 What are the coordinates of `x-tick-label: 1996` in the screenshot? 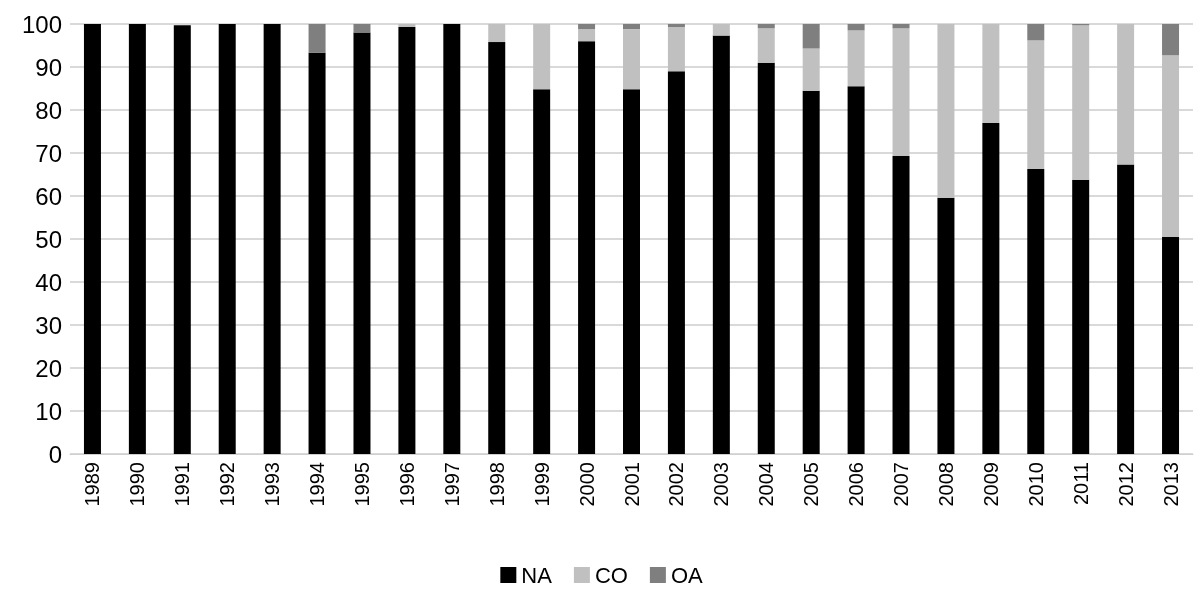 It's located at (406, 484).